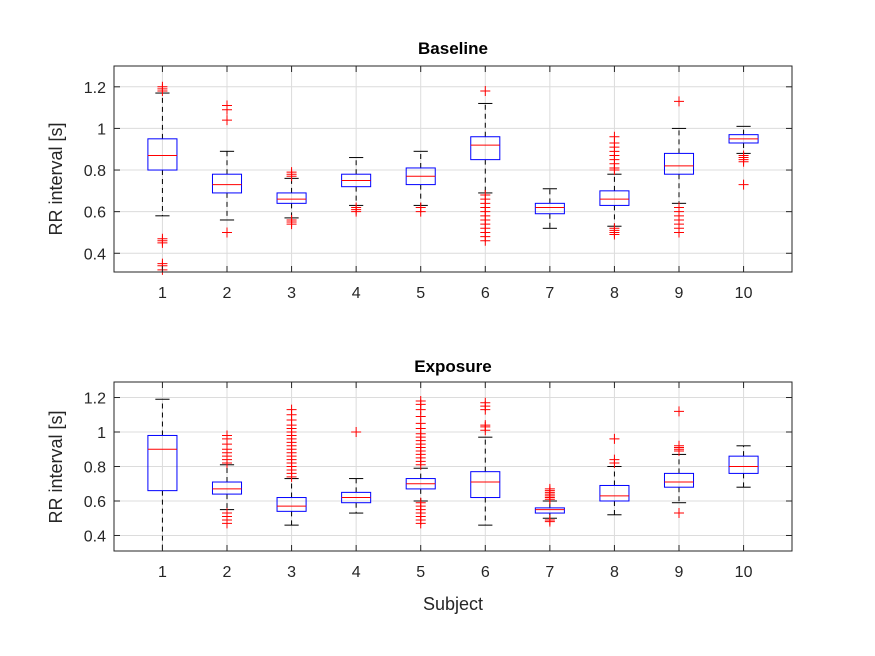  I want to click on x-tick-label: 1, so click(162, 572).